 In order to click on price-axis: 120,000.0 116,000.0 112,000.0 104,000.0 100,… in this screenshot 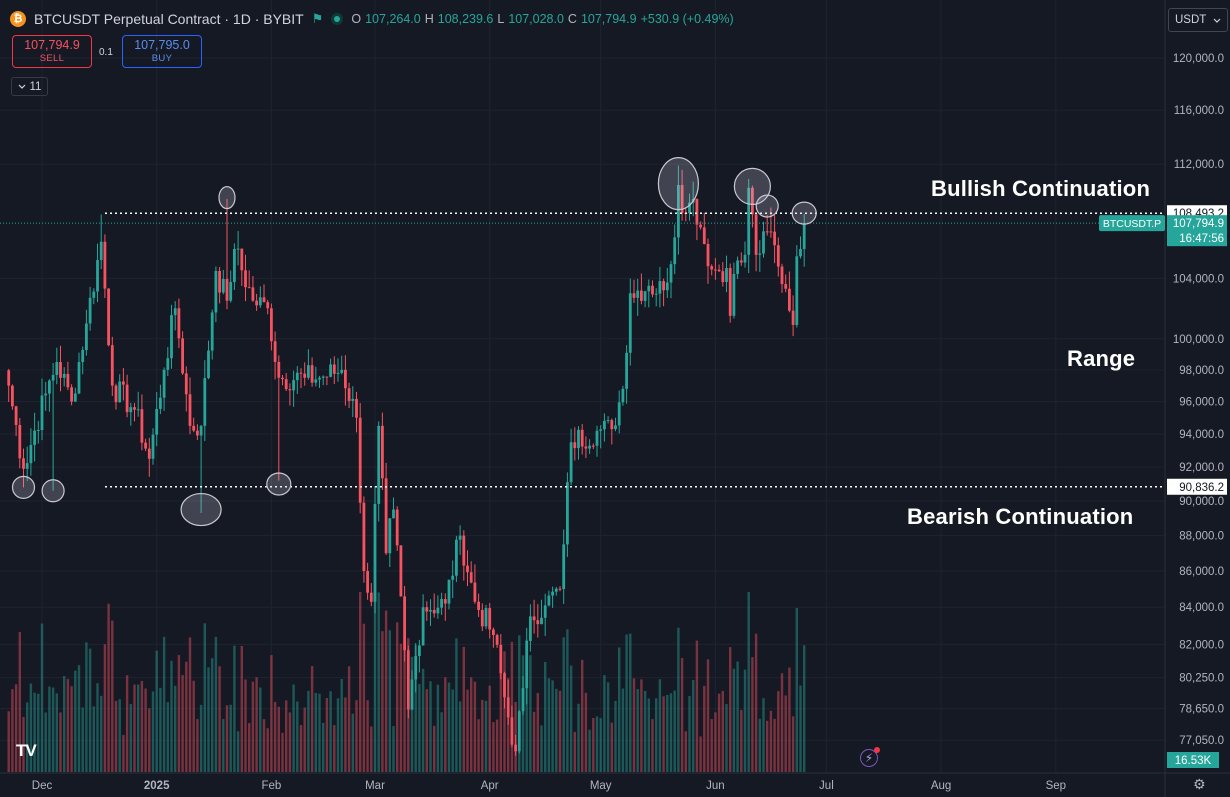, I will do `click(1164, 398)`.